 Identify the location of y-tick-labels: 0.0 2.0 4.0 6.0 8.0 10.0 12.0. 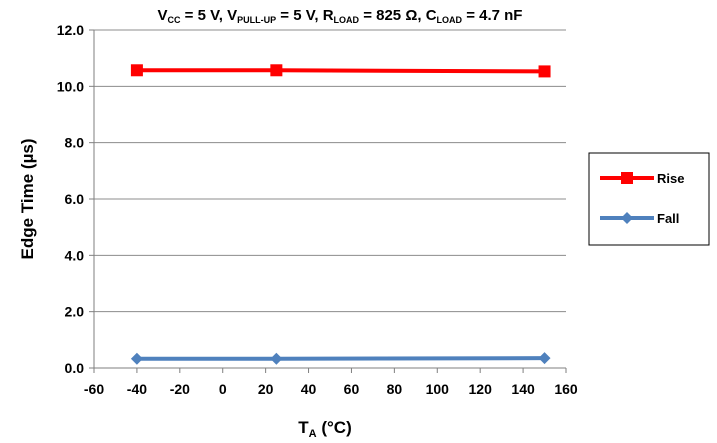
(70, 199).